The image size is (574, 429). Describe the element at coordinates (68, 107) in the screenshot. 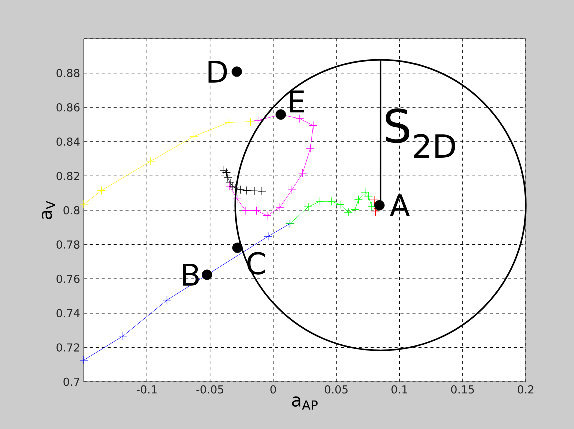

I see `y-tick-label: 0.86` at that location.